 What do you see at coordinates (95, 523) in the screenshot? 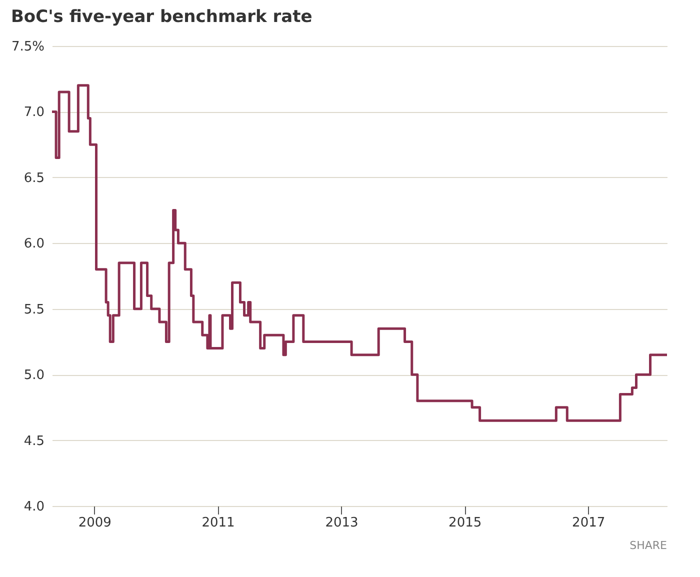
I see `x-tick-label: 2009` at bounding box center [95, 523].